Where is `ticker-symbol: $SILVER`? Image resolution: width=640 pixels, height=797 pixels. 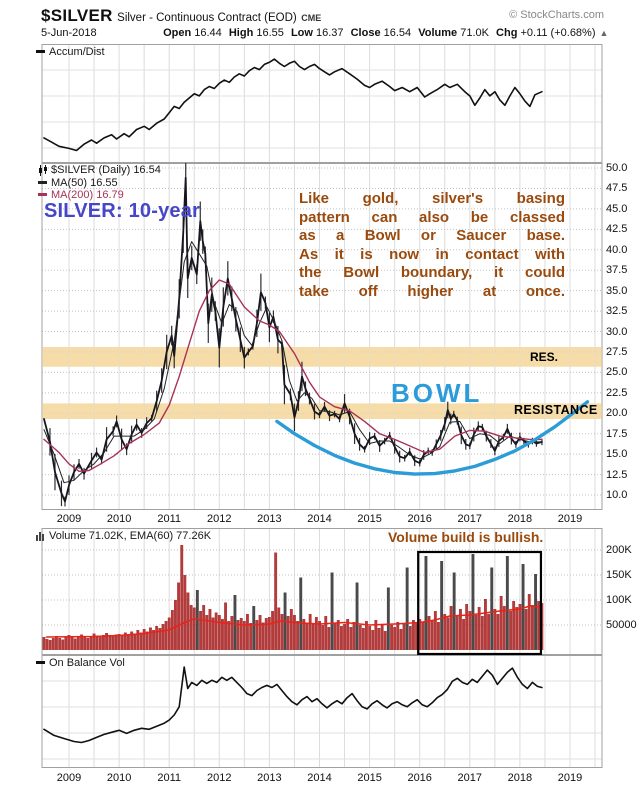 ticker-symbol: $SILVER is located at coordinates (77, 15).